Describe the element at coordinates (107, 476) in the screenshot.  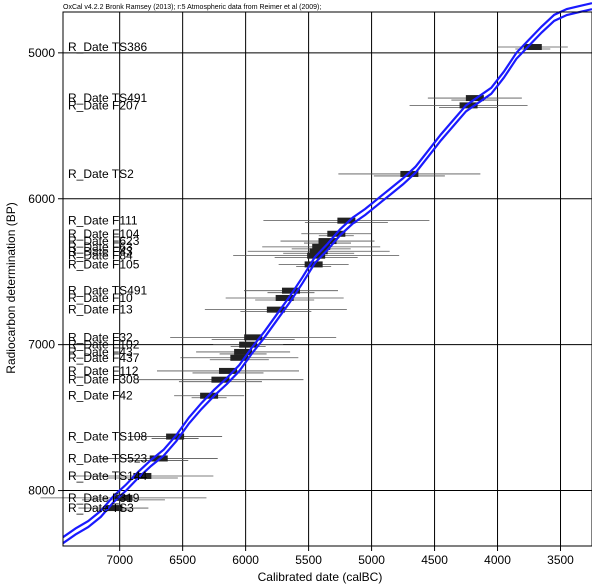
I see `date-label: R_Date TS144` at that location.